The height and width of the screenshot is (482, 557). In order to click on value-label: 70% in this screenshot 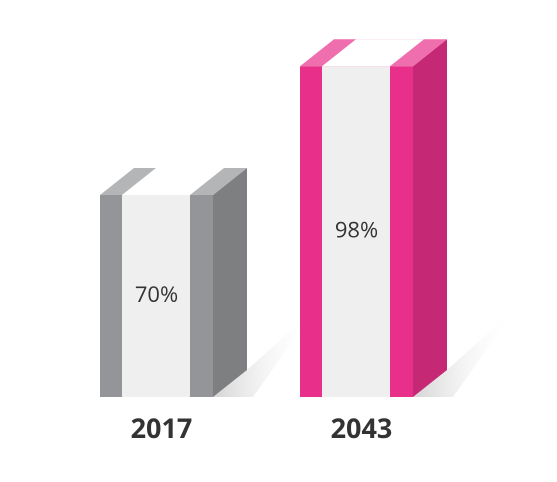, I will do `click(156, 294)`.